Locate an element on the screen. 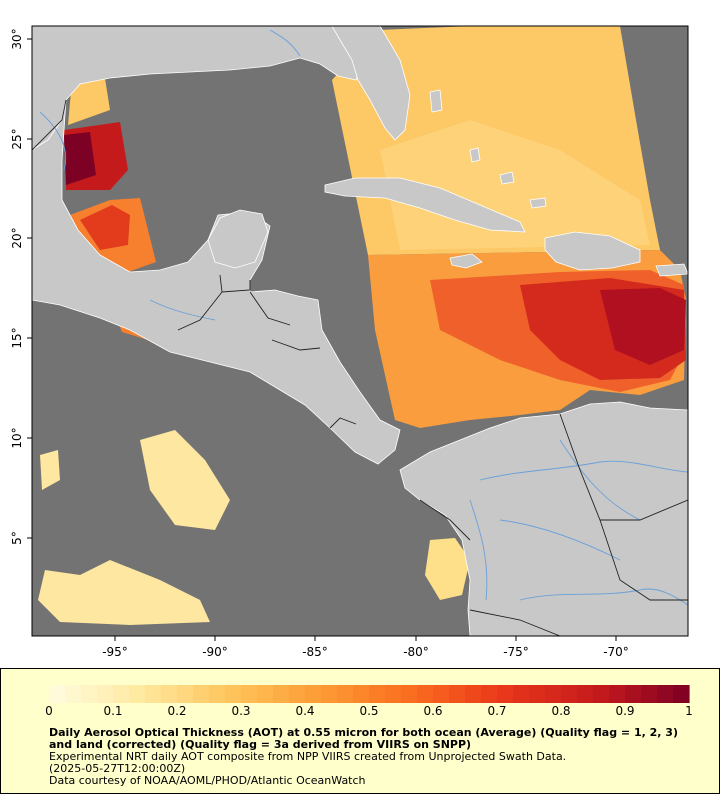 Image resolution: width=720 pixels, height=800 pixels. colorbar-tick-label: 0.3 is located at coordinates (240, 711).